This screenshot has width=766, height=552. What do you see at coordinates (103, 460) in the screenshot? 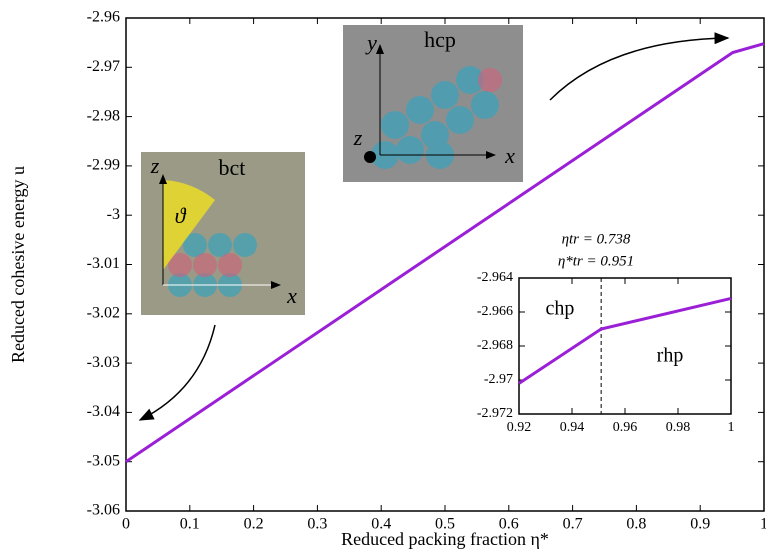
I see `y-tick-label: -3.05` at bounding box center [103, 460].